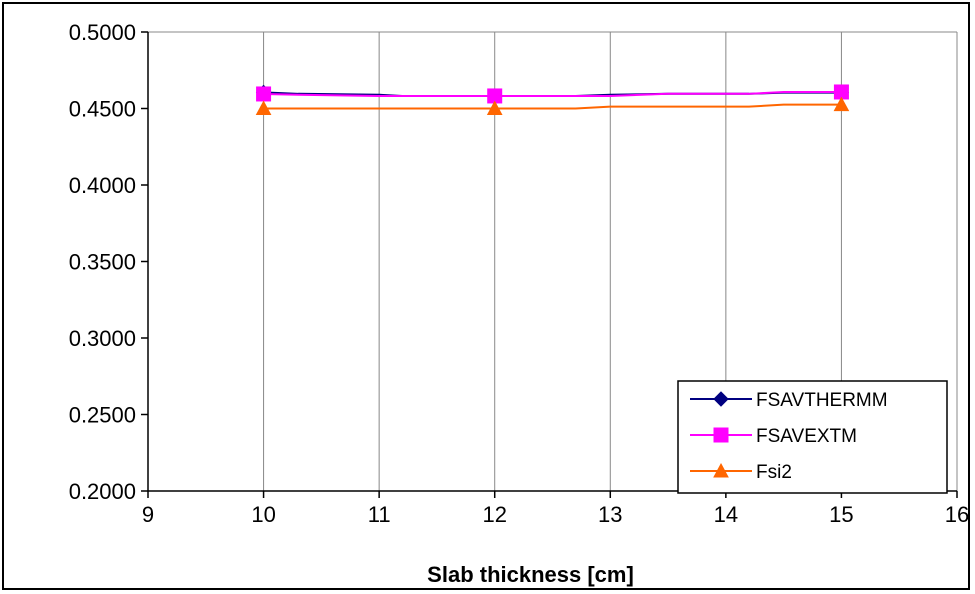  What do you see at coordinates (741, 472) in the screenshot?
I see `legend-item: Fsi2` at bounding box center [741, 472].